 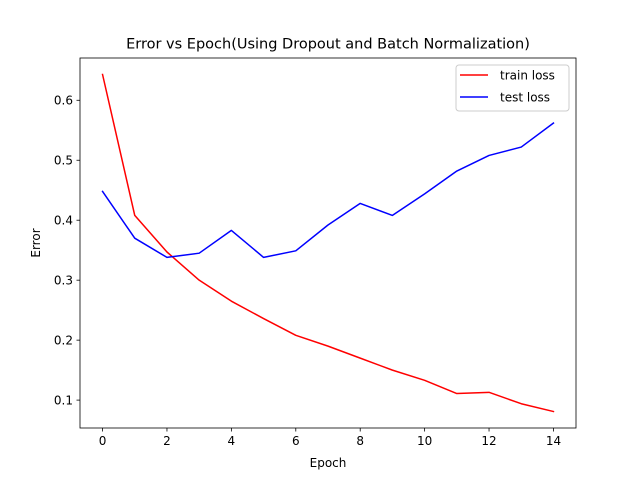 What do you see at coordinates (63, 221) in the screenshot?
I see `y-tick-label: 0.4` at bounding box center [63, 221].